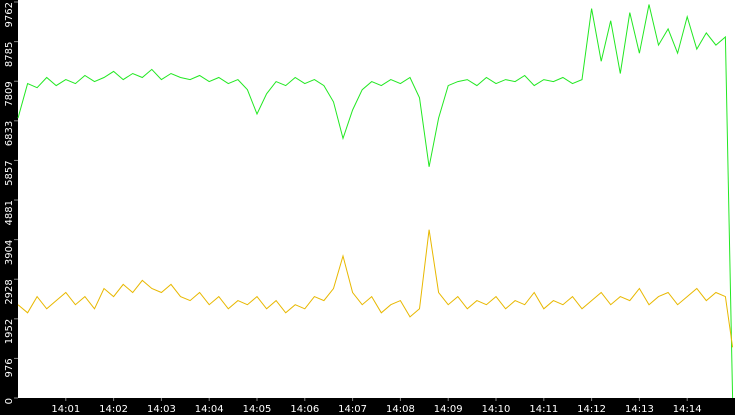  Describe the element at coordinates (9, 133) in the screenshot. I see `y-tick-label: 6833` at that location.